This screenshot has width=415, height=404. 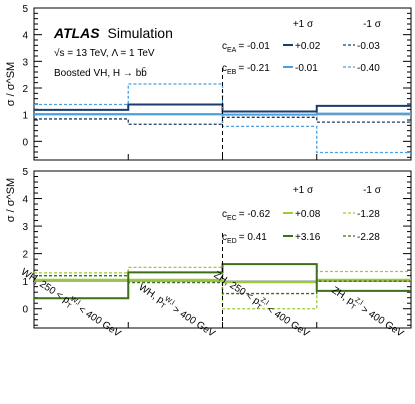 I want to click on energy-label: √s = 13 TeV, Λ = 1 TeV, so click(x=104, y=53).